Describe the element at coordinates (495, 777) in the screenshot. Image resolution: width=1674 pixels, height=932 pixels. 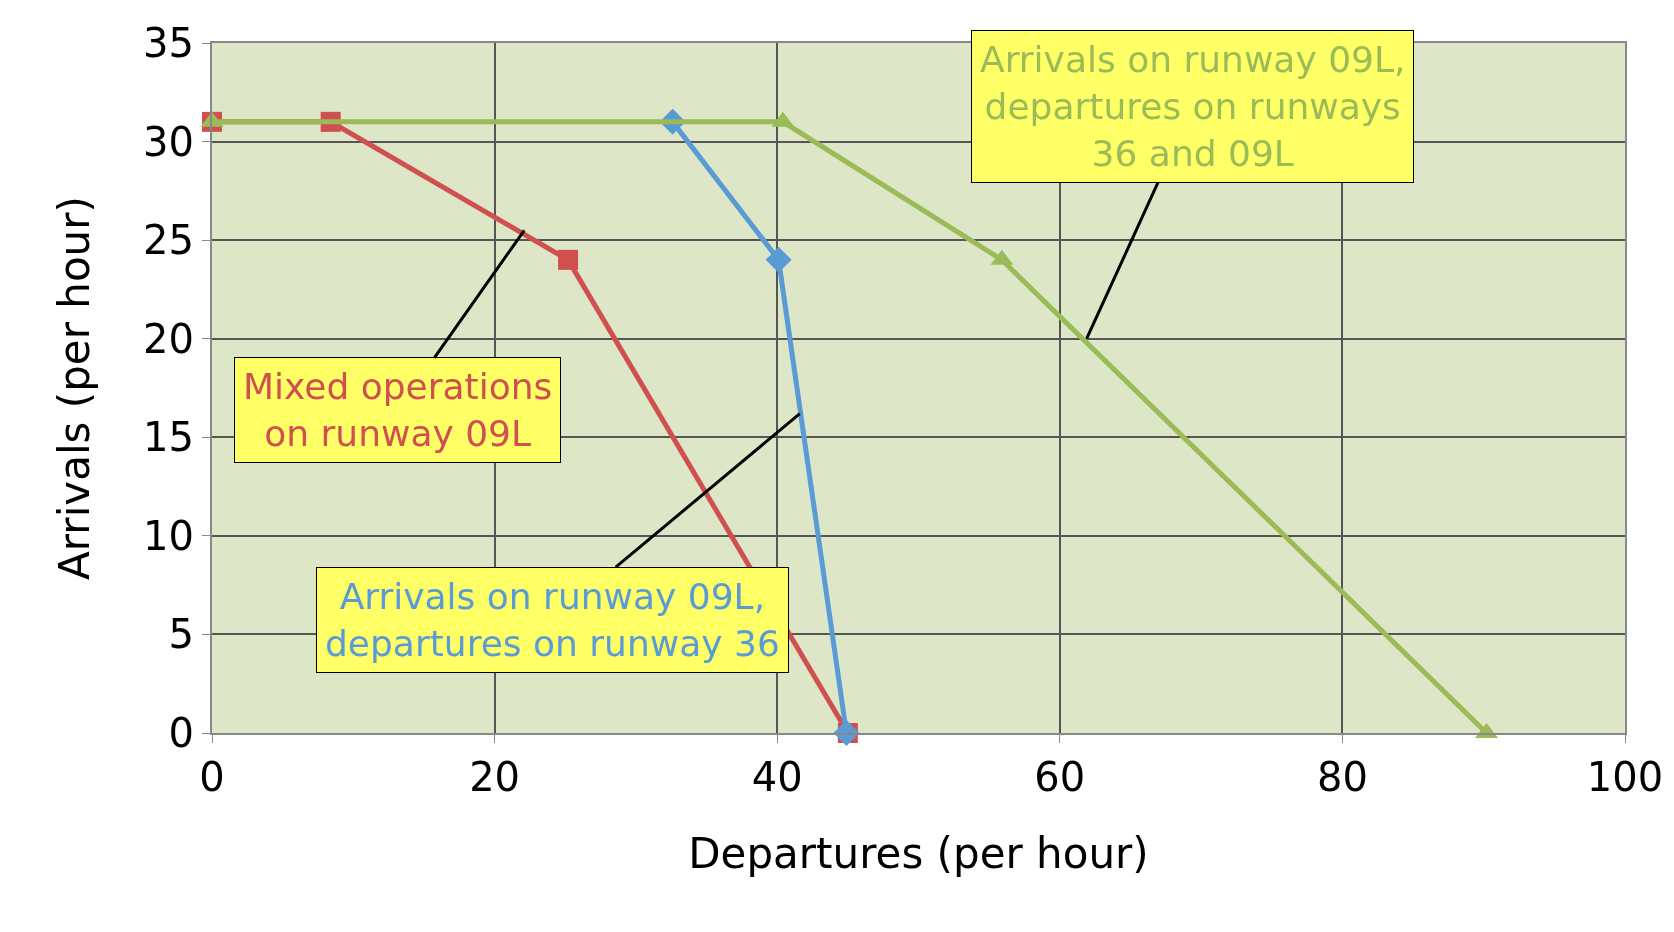
I see `x-tick-label: 20` at that location.